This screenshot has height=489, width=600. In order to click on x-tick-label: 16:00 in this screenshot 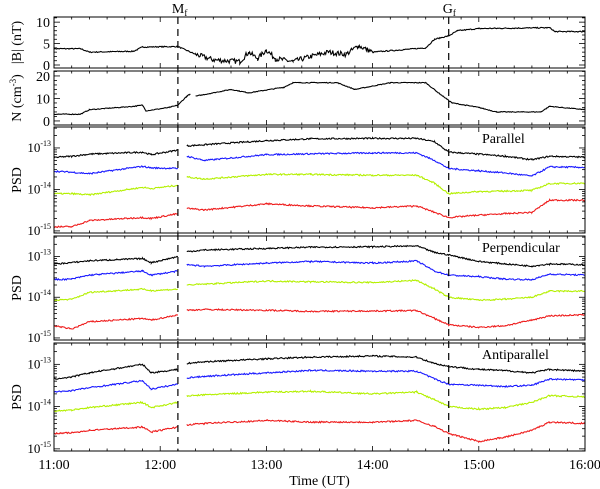, I will do `click(584, 465)`.